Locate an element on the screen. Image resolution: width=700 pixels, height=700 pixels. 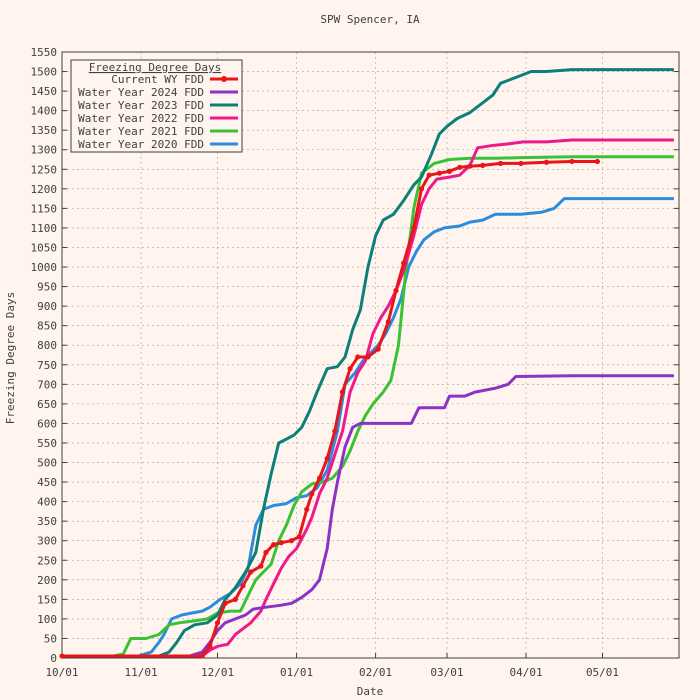
y-axis-title: Freezing Degree Days is located at coordinates (10, 358).